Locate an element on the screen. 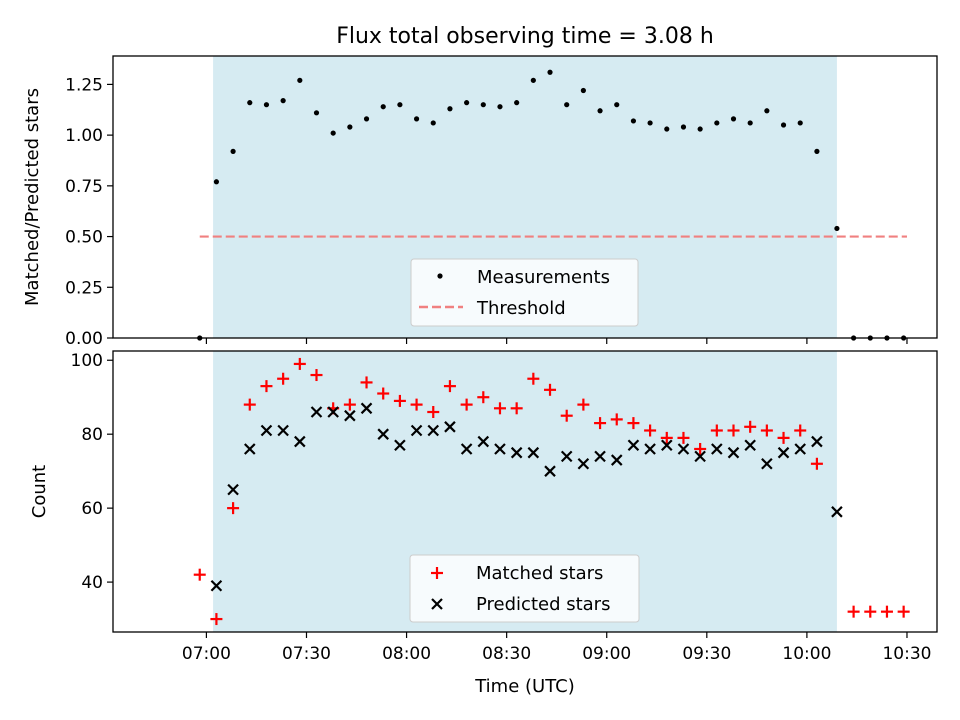 This screenshot has height=720, width=960. bottom-legend-box is located at coordinates (524, 588).